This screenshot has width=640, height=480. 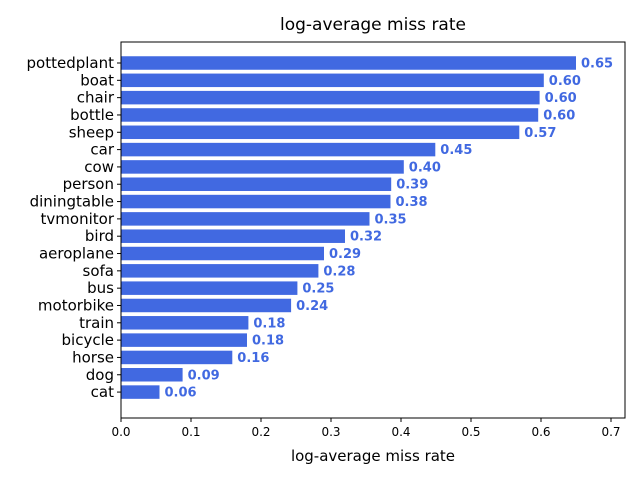 I want to click on bar-boat, so click(x=332, y=80).